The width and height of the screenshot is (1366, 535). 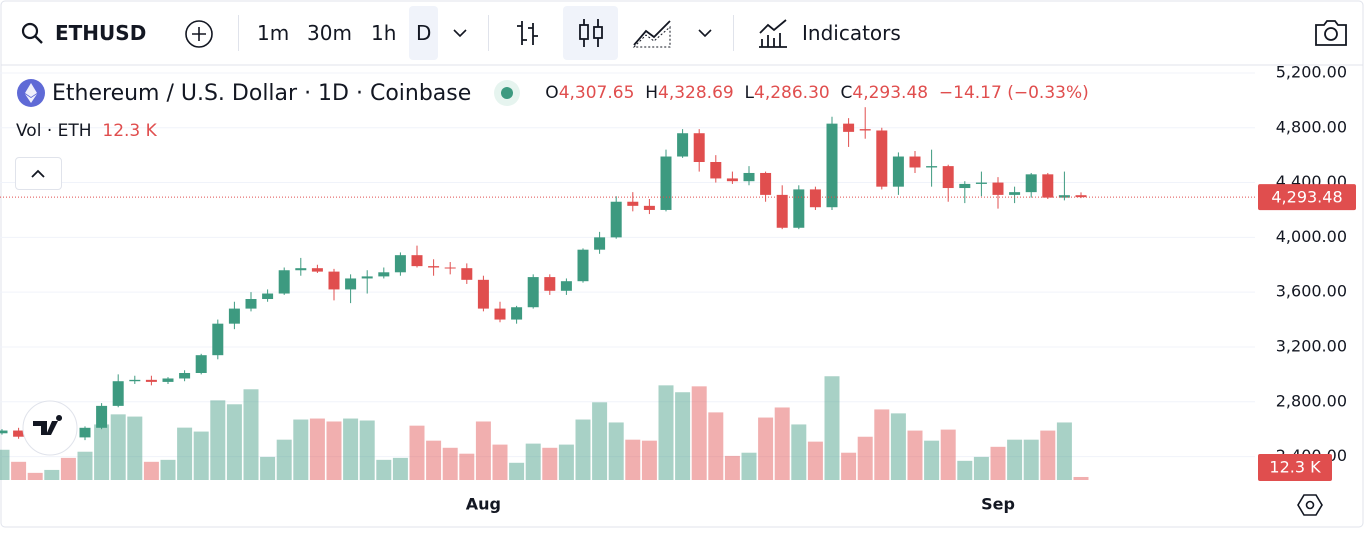 I want to click on symbol: ETHUSD, so click(x=101, y=33).